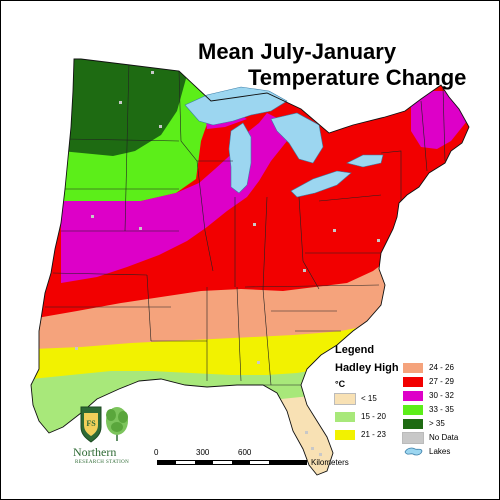 The height and width of the screenshot is (500, 500). I want to click on legend-item: 33 - 35, so click(428, 410).